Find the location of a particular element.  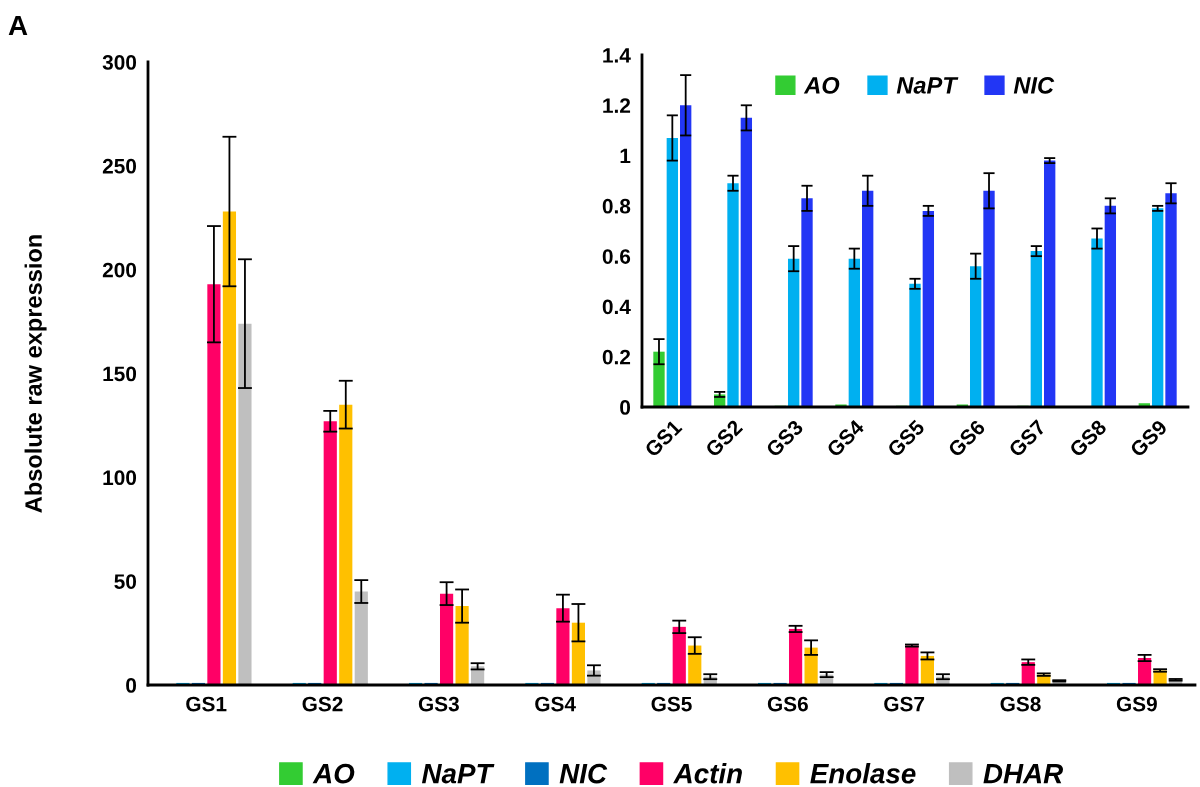

y-tick-label: 0.4 is located at coordinates (616, 307).